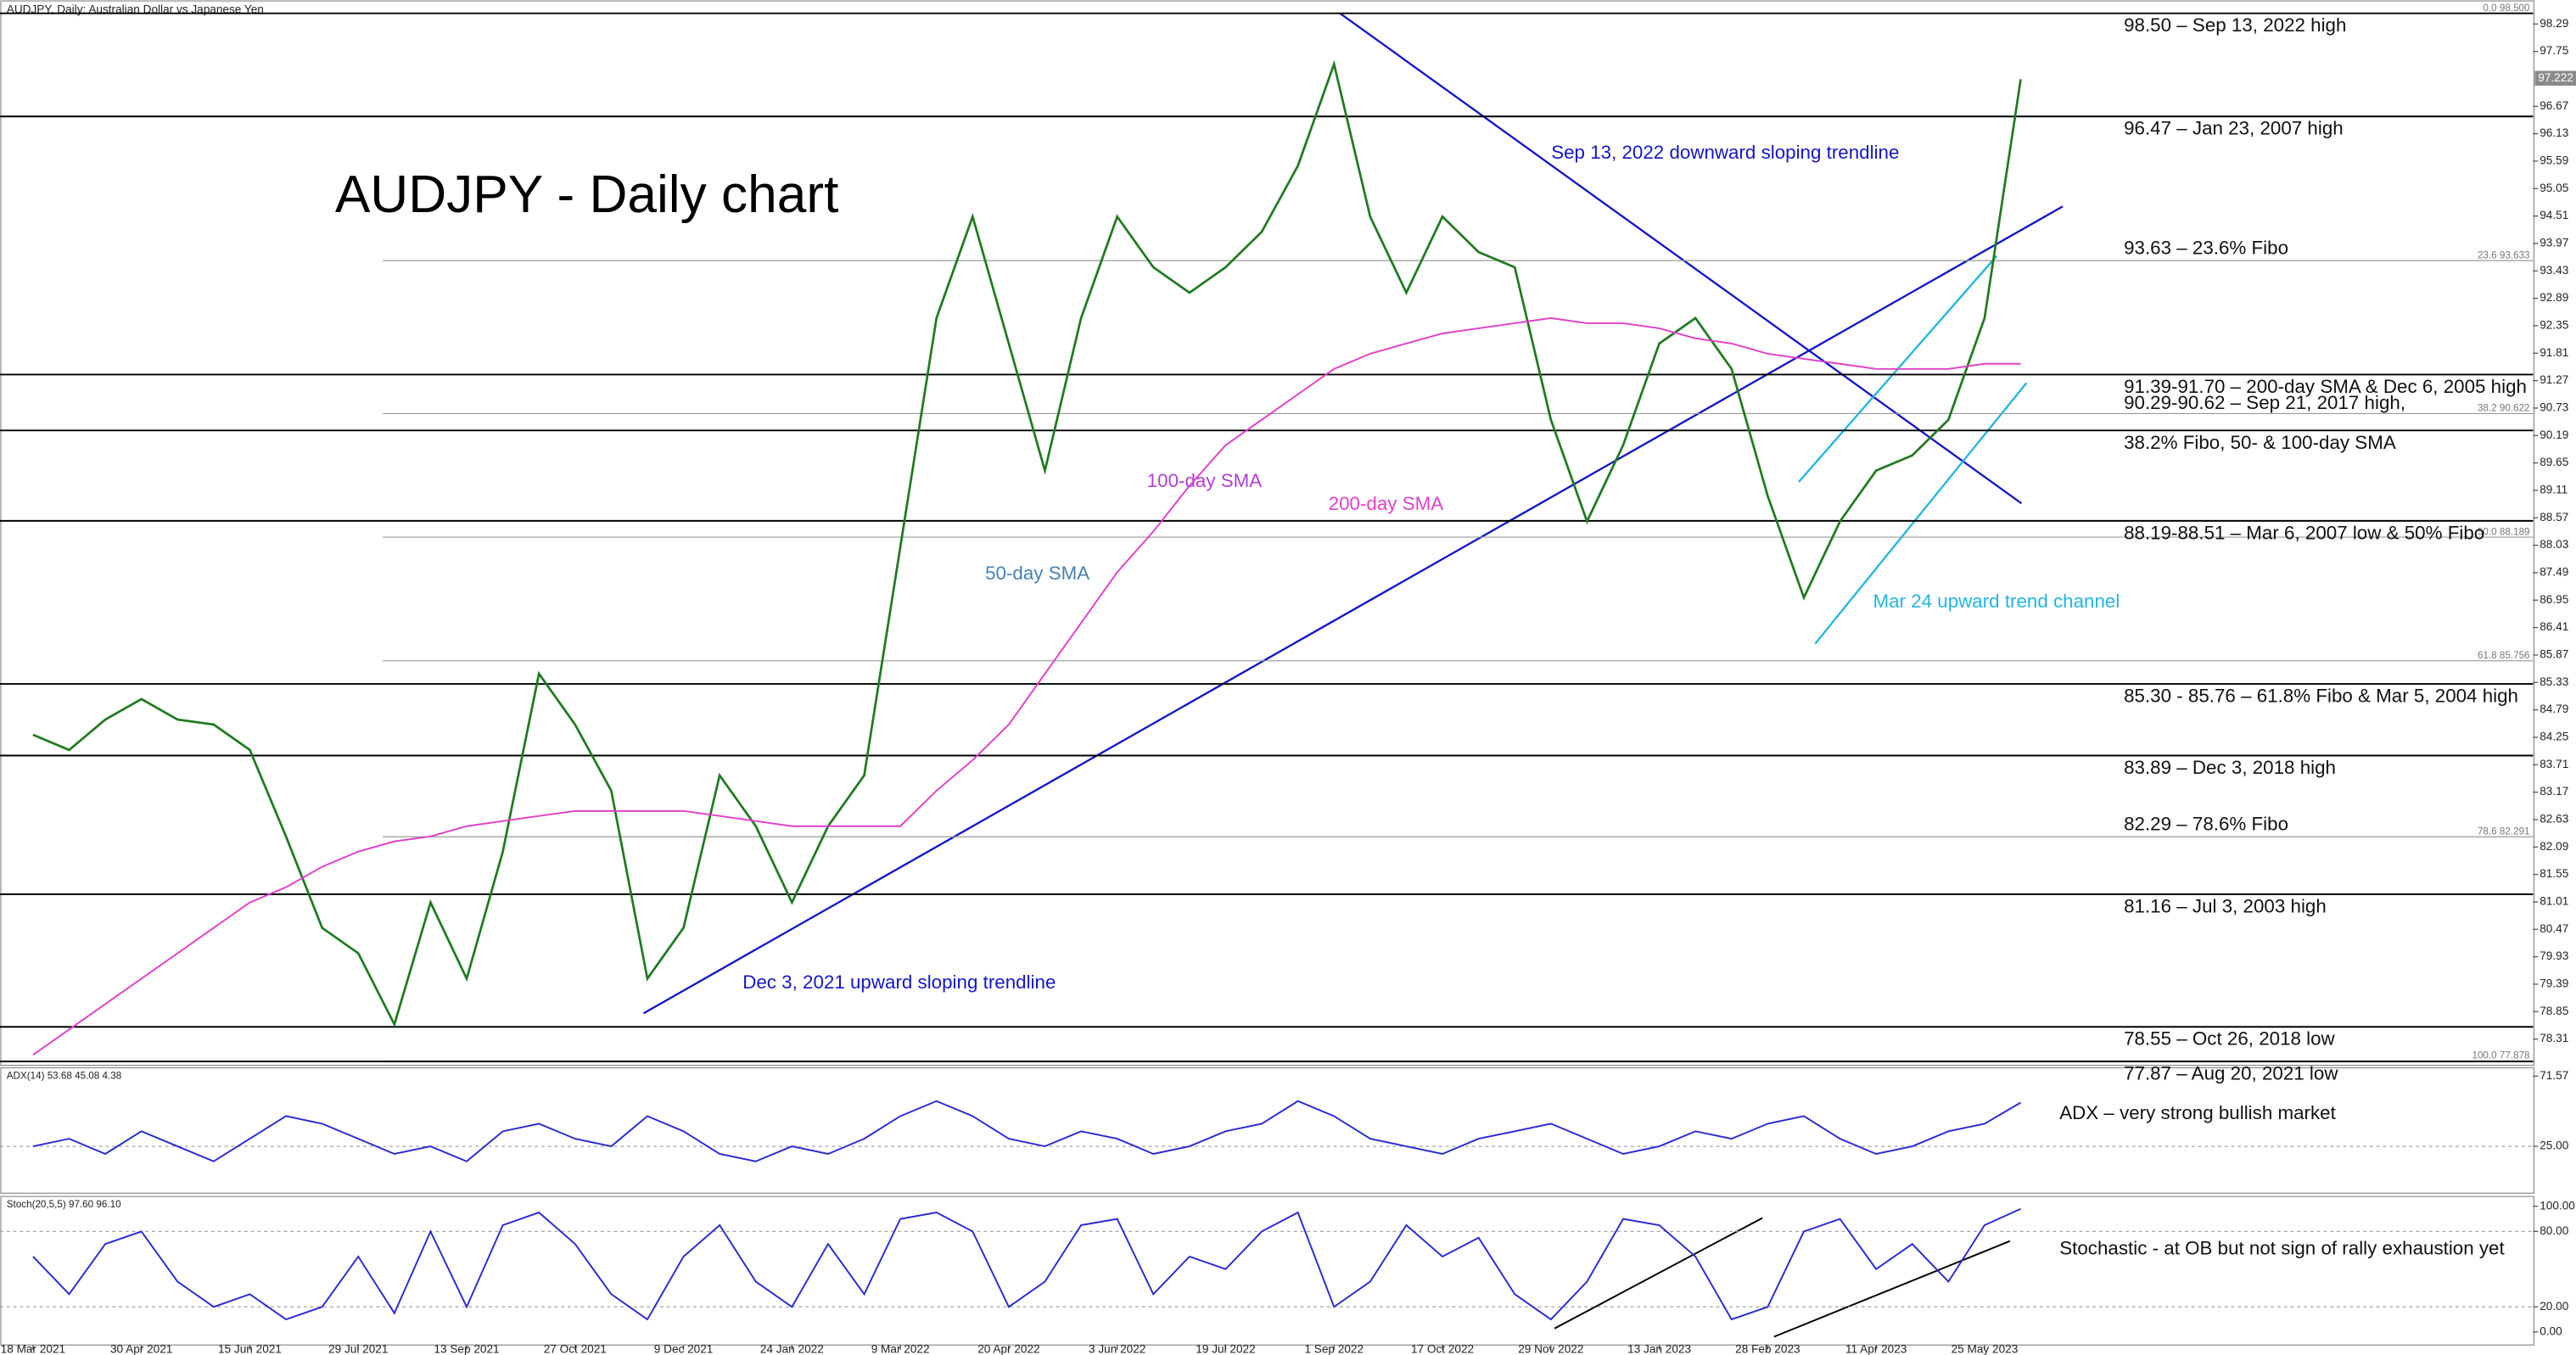  Describe the element at coordinates (2554, 434) in the screenshot. I see `y-tick-label: 90.19` at that location.